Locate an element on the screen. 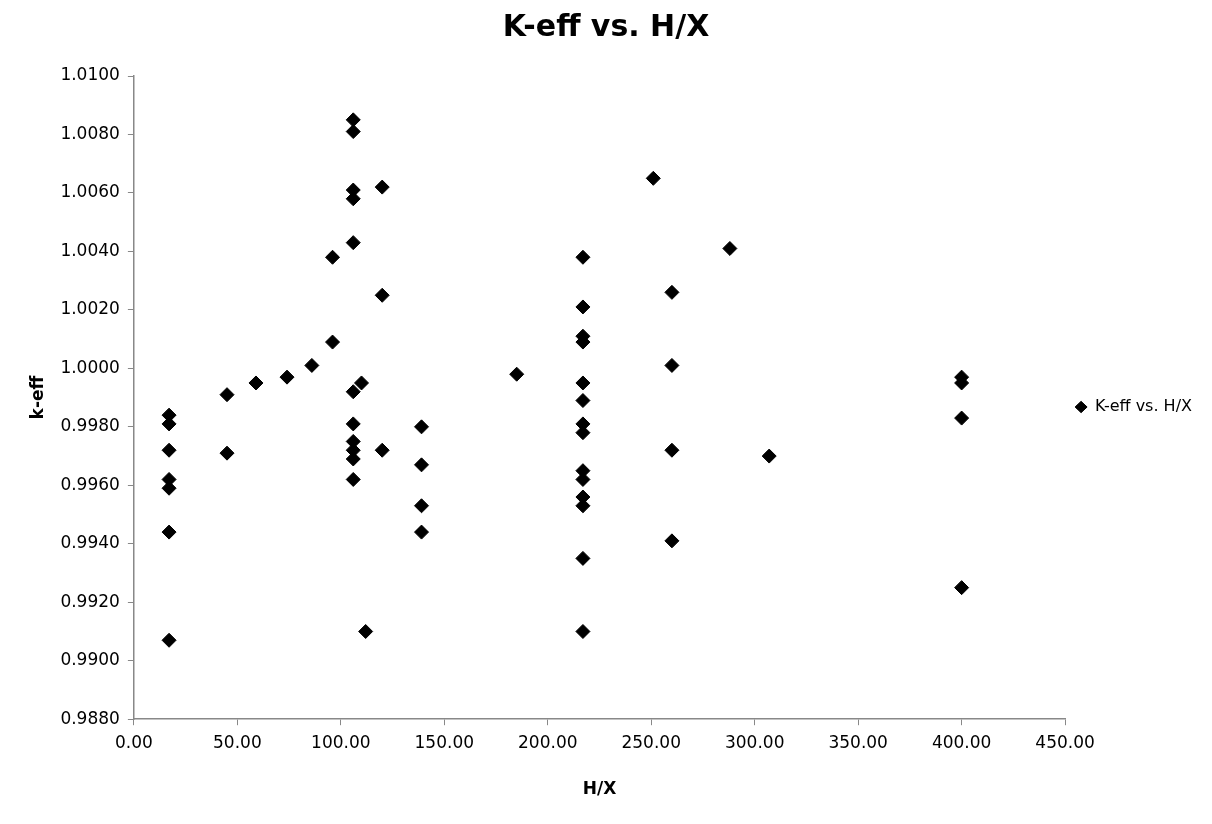 Image resolution: width=1212 pixels, height=824 pixels. chart-title: K-eff vs. H/X is located at coordinates (606, 25).